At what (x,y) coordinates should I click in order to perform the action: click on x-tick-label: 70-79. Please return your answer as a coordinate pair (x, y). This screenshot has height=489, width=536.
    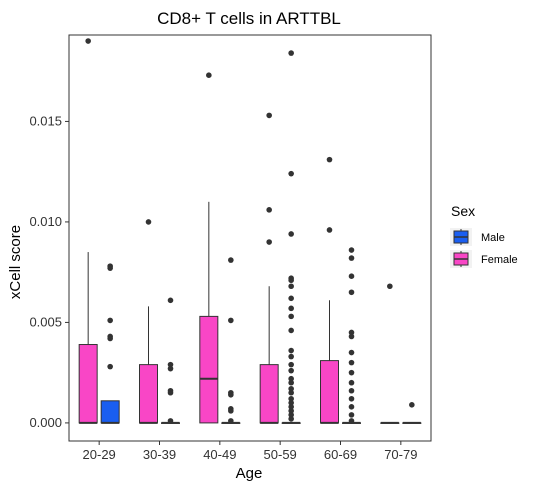
    Looking at the image, I should click on (400, 454).